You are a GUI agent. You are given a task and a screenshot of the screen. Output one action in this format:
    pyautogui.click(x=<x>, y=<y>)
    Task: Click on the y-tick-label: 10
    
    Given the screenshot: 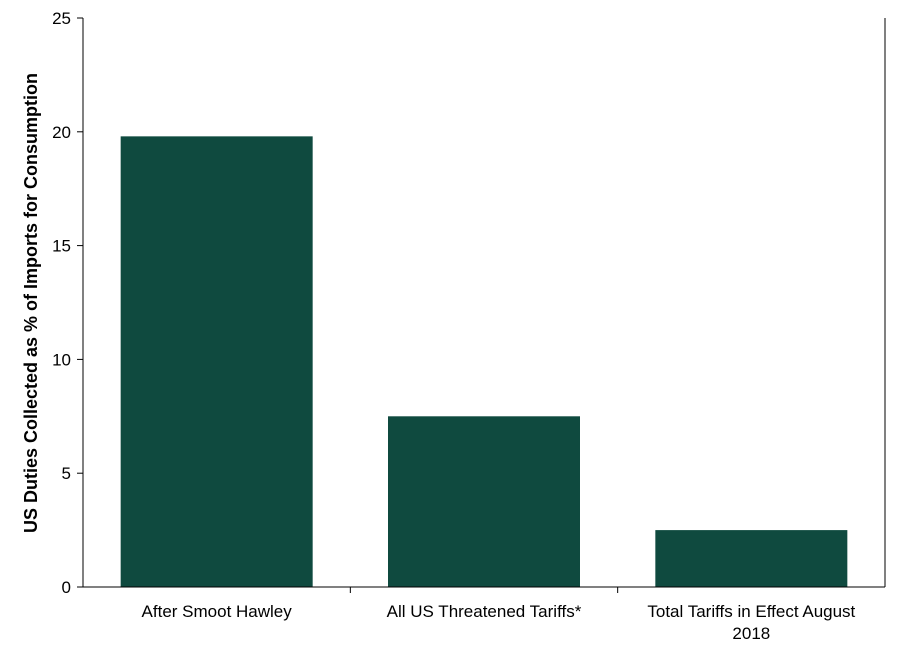 What is the action you would take?
    pyautogui.click(x=61, y=359)
    